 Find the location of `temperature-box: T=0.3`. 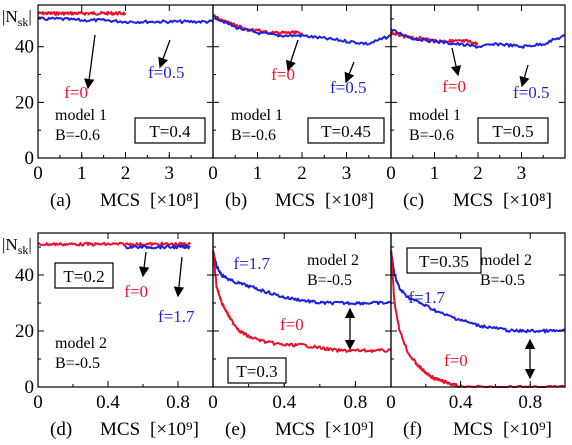

temperature-box: T=0.3 is located at coordinates (257, 370).